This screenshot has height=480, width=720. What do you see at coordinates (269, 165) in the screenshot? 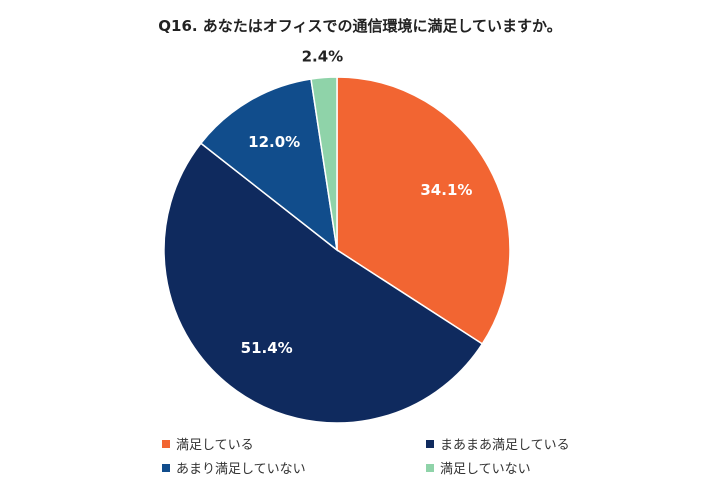
I see `pie-slice-not-very-satisfied` at bounding box center [269, 165].